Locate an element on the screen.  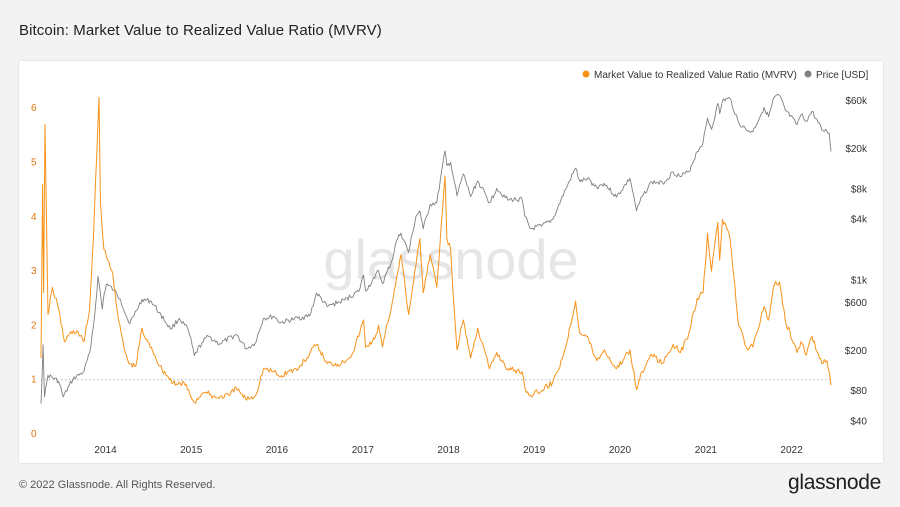
right-axis-tick-label: $600 is located at coordinates (856, 303).